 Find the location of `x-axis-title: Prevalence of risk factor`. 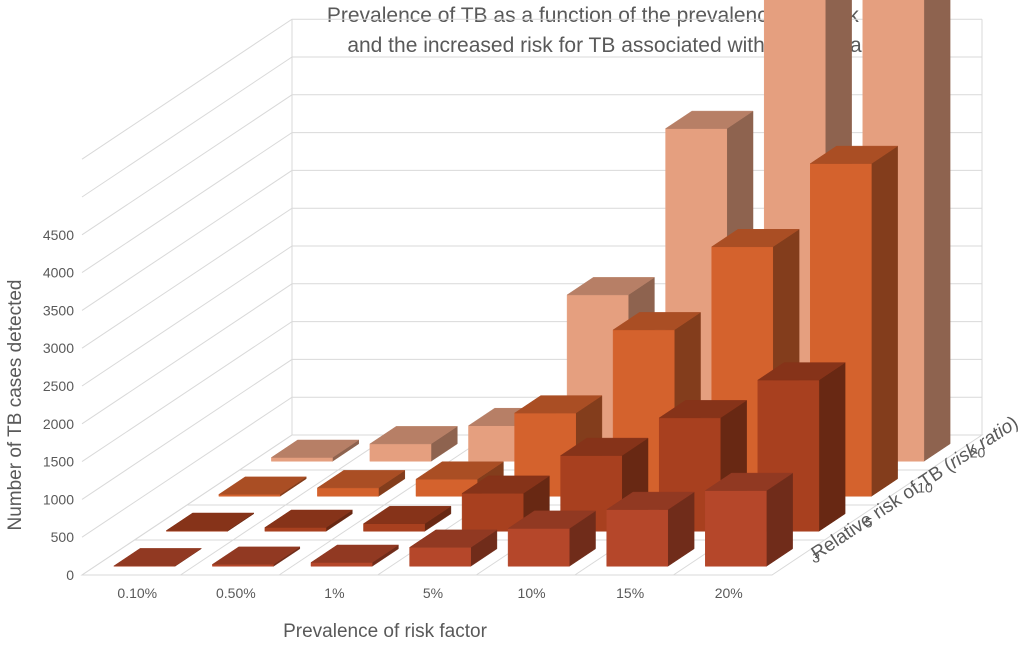

x-axis-title: Prevalence of risk factor is located at coordinates (385, 631).